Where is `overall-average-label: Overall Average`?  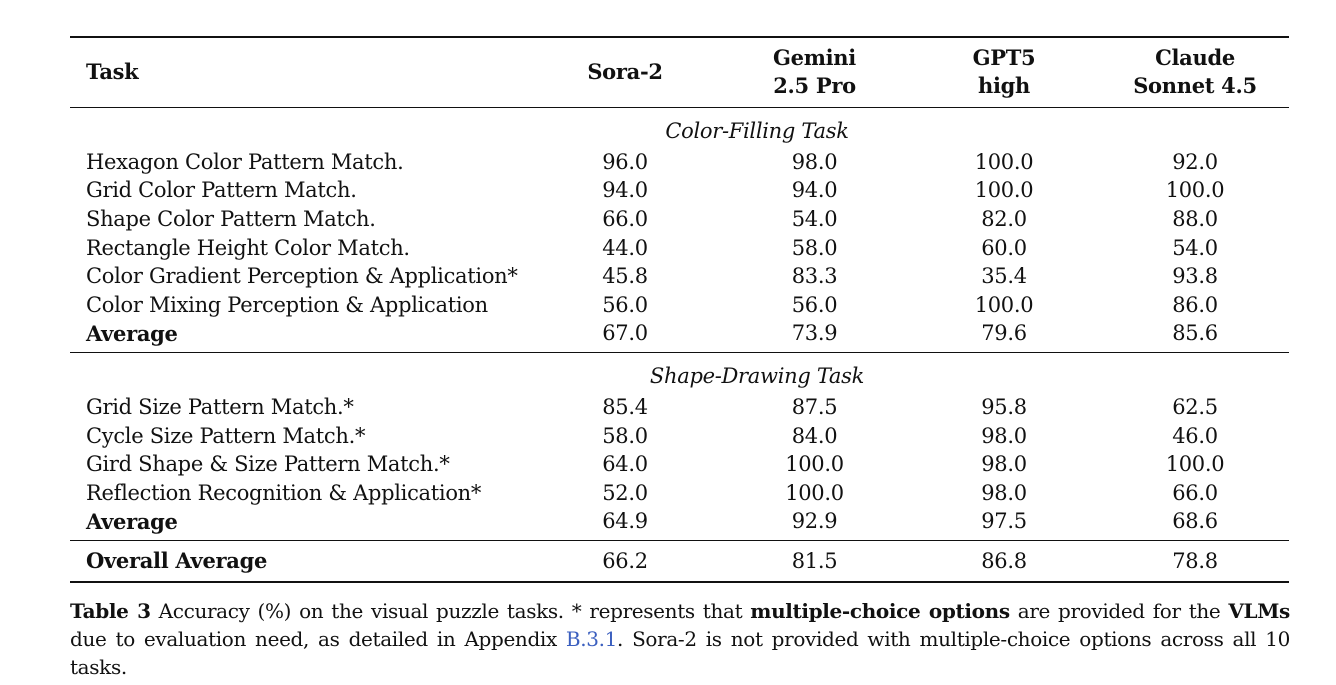 overall-average-label: Overall Average is located at coordinates (299, 561).